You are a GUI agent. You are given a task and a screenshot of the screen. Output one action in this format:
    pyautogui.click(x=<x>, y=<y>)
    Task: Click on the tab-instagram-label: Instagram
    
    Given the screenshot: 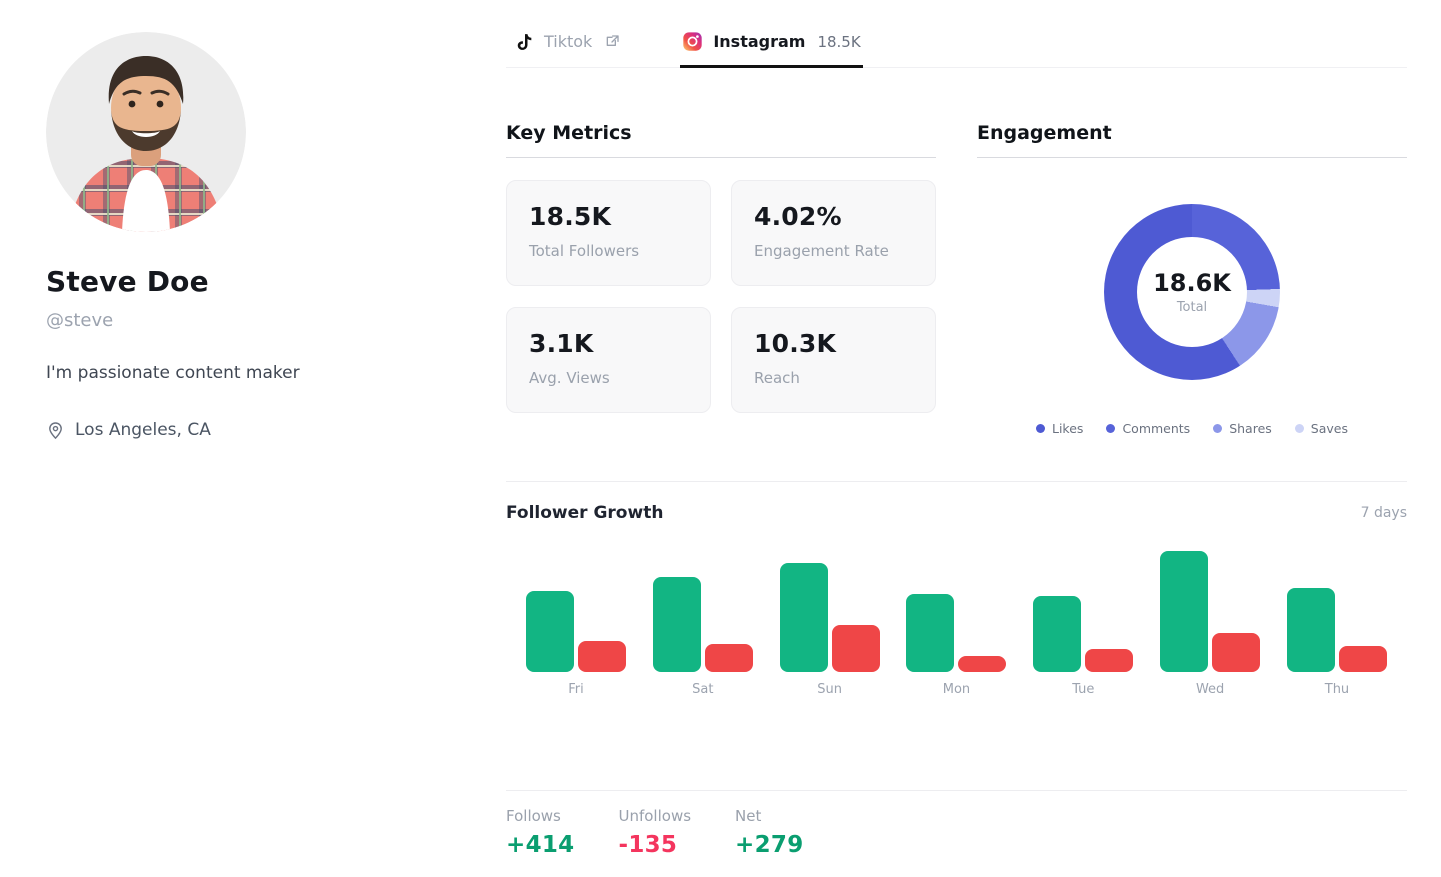 What is the action you would take?
    pyautogui.click(x=759, y=41)
    